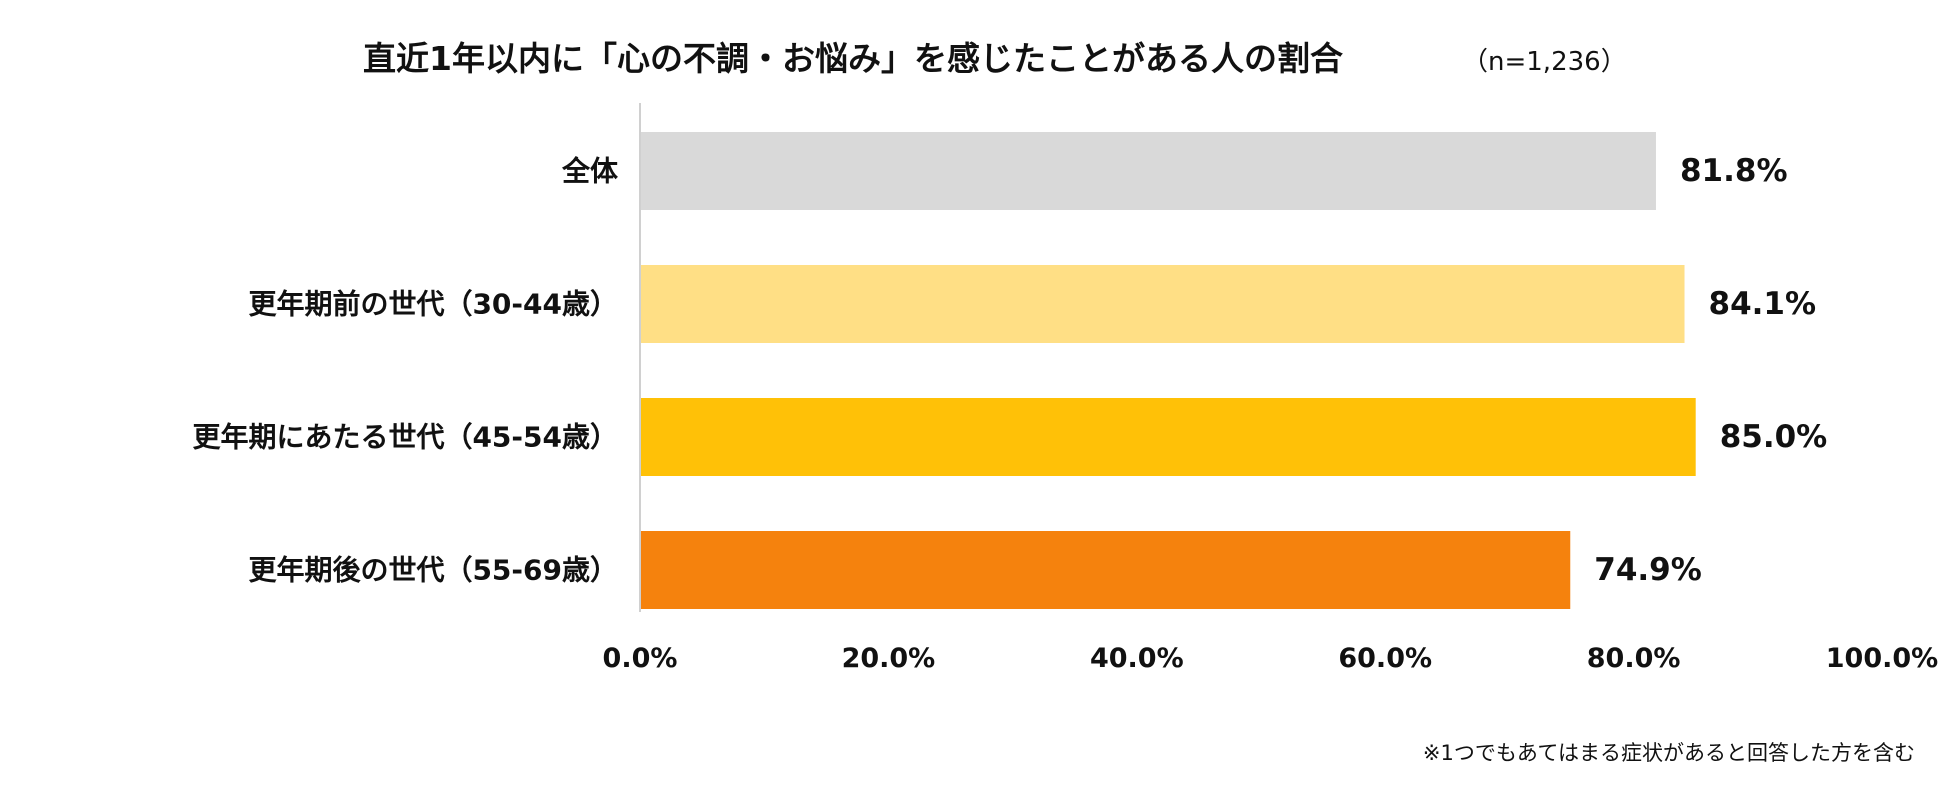 The image size is (1950, 795). Describe the element at coordinates (640, 658) in the screenshot. I see `x-tick-label-0: 0.0%` at that location.